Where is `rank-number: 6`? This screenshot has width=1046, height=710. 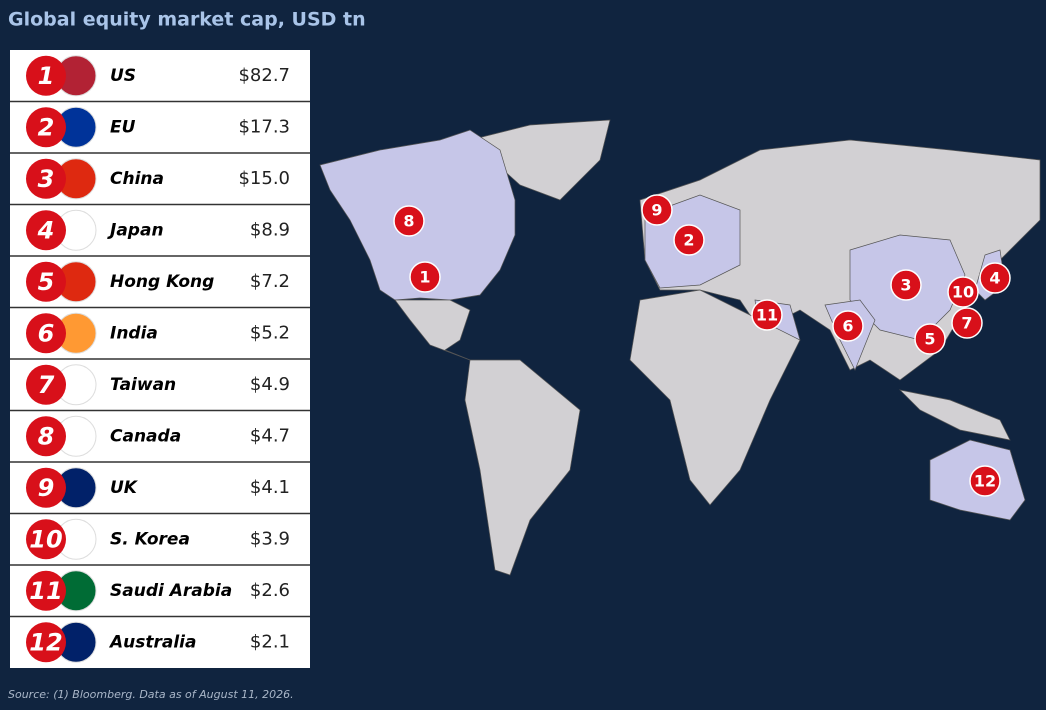 rank-number: 6 is located at coordinates (46, 333).